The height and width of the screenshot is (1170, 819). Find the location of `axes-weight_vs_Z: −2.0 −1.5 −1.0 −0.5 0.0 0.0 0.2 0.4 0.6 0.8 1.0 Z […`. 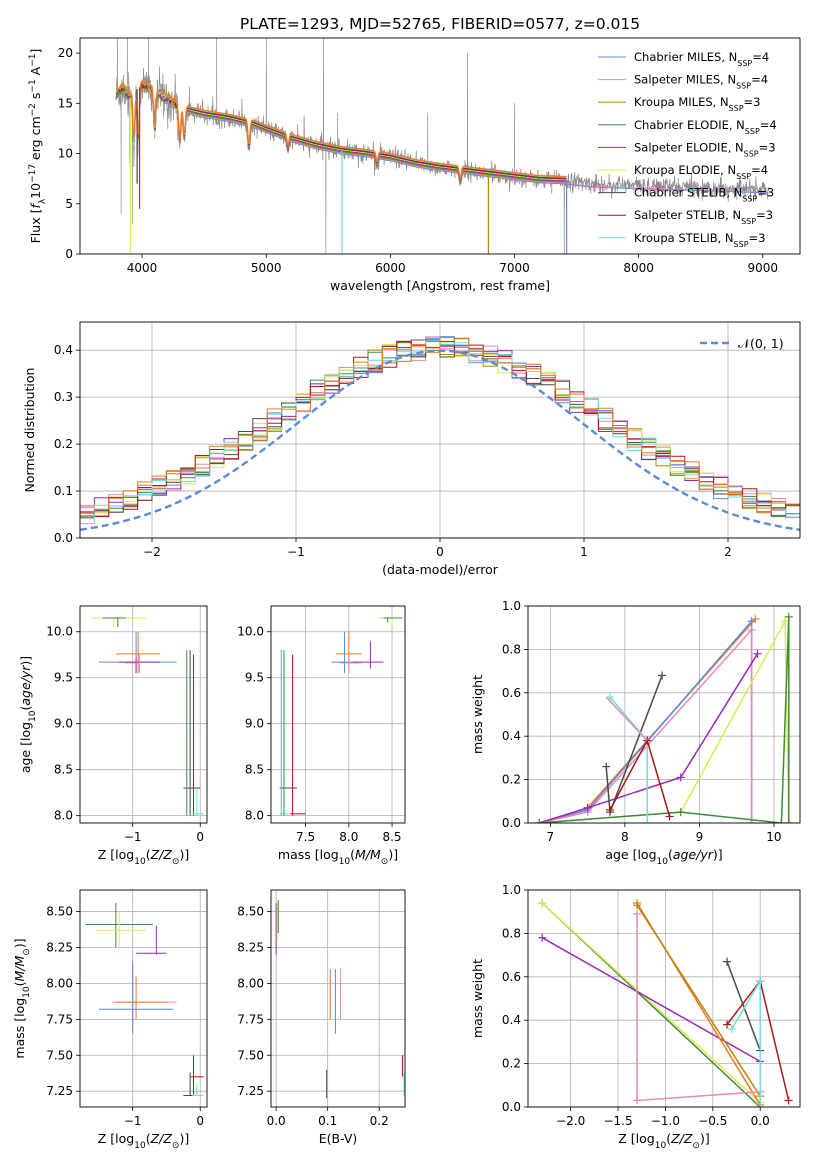

axes-weight_vs_Z: −2.0 −1.5 −1.0 −0.5 0.0 0.0 0.2 0.4 0.6 0.8 1.0 Z [… is located at coordinates (635, 1017).